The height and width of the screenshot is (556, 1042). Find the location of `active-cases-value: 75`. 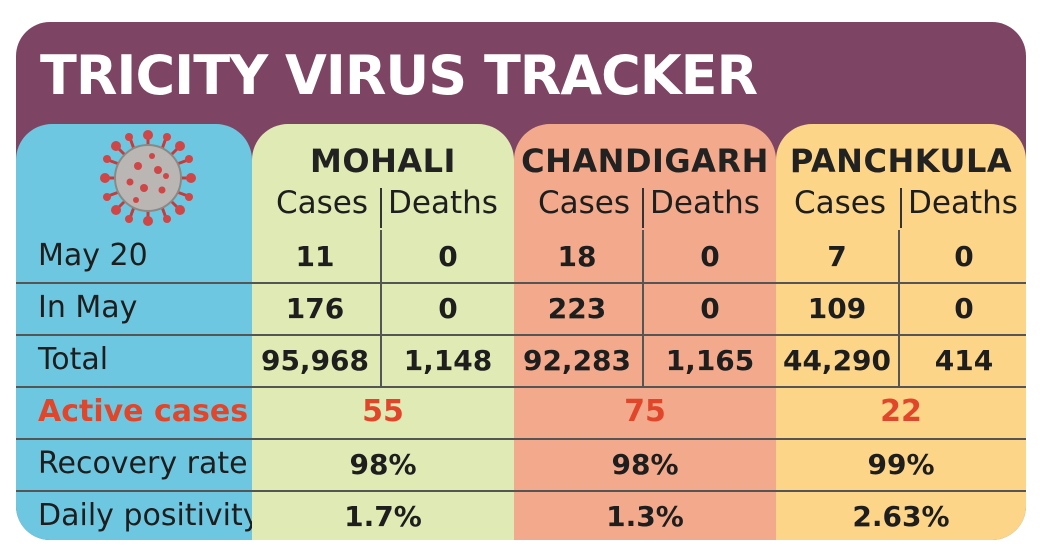

active-cases-value: 75 is located at coordinates (645, 411).